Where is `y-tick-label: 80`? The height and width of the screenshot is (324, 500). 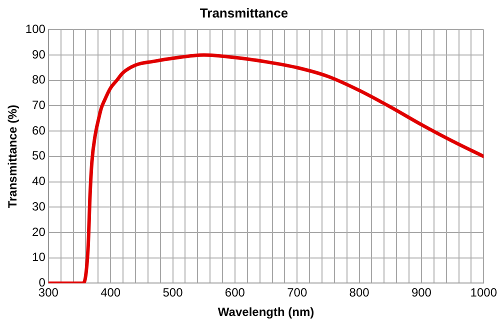 y-tick-label: 80 is located at coordinates (39, 79).